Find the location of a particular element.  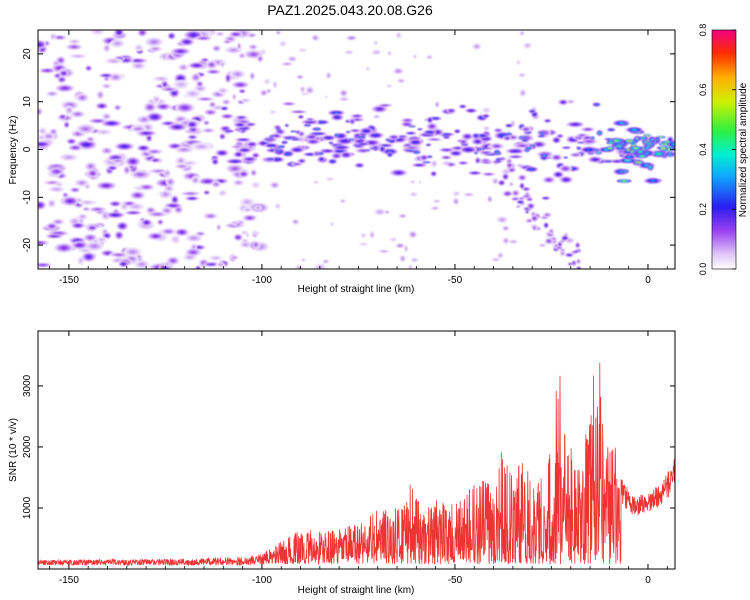

colorbar-tick-label: 0.2 is located at coordinates (703, 209).